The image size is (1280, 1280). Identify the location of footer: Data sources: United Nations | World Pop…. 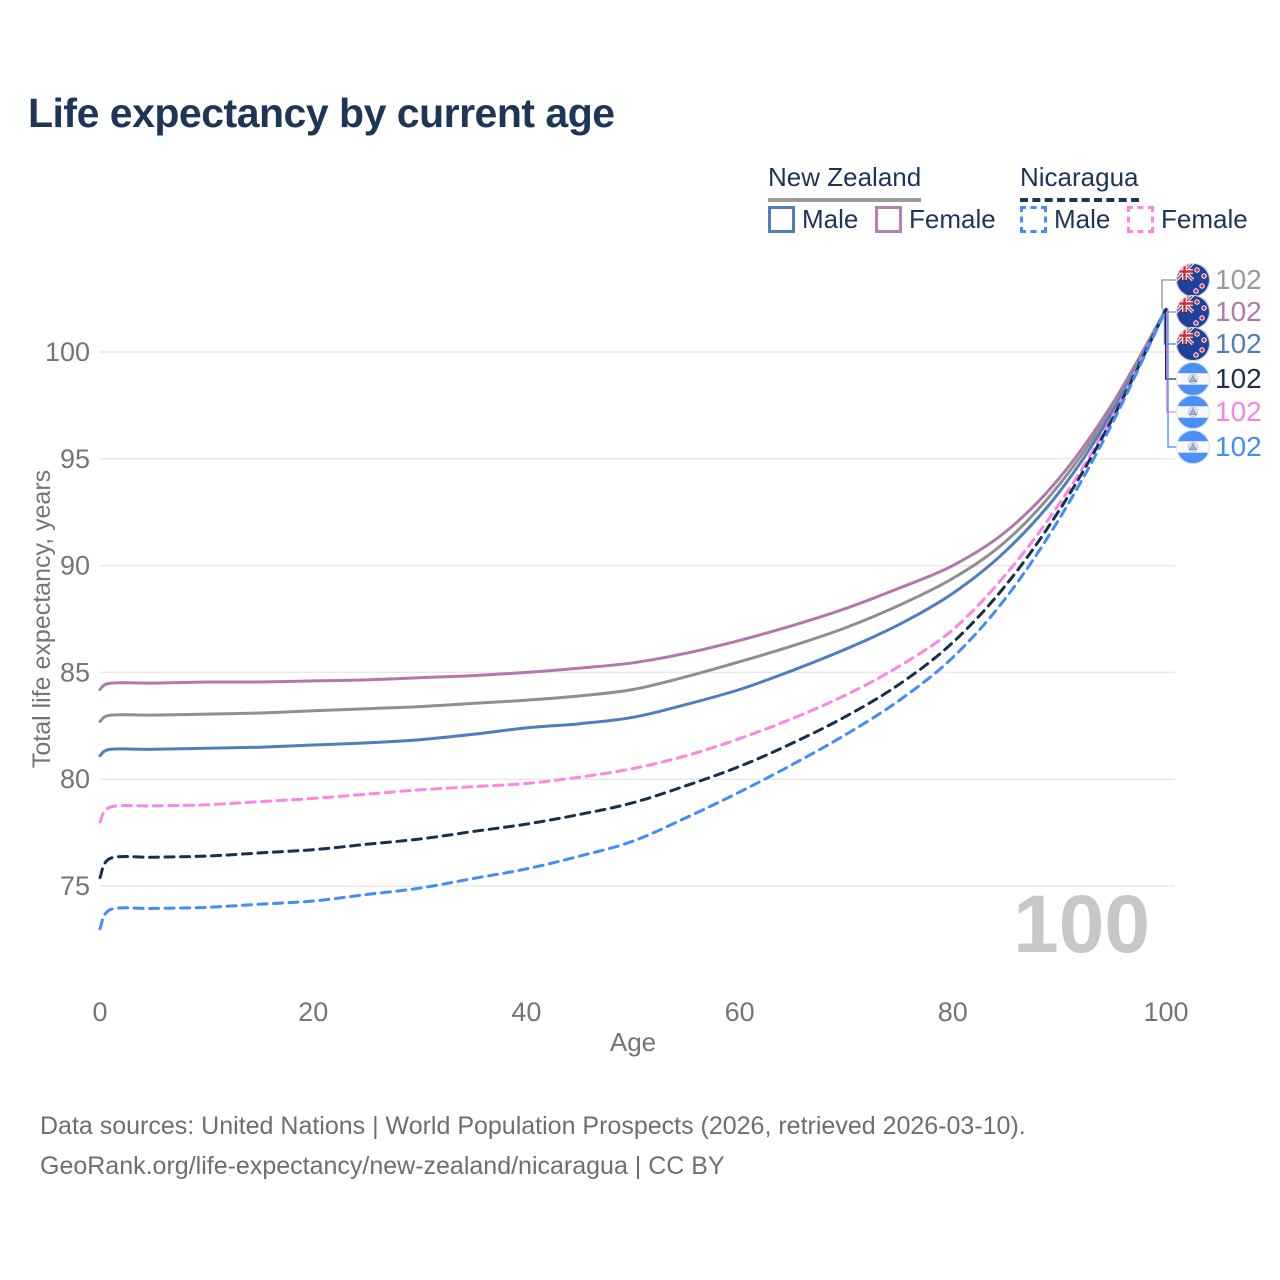
(533, 1146).